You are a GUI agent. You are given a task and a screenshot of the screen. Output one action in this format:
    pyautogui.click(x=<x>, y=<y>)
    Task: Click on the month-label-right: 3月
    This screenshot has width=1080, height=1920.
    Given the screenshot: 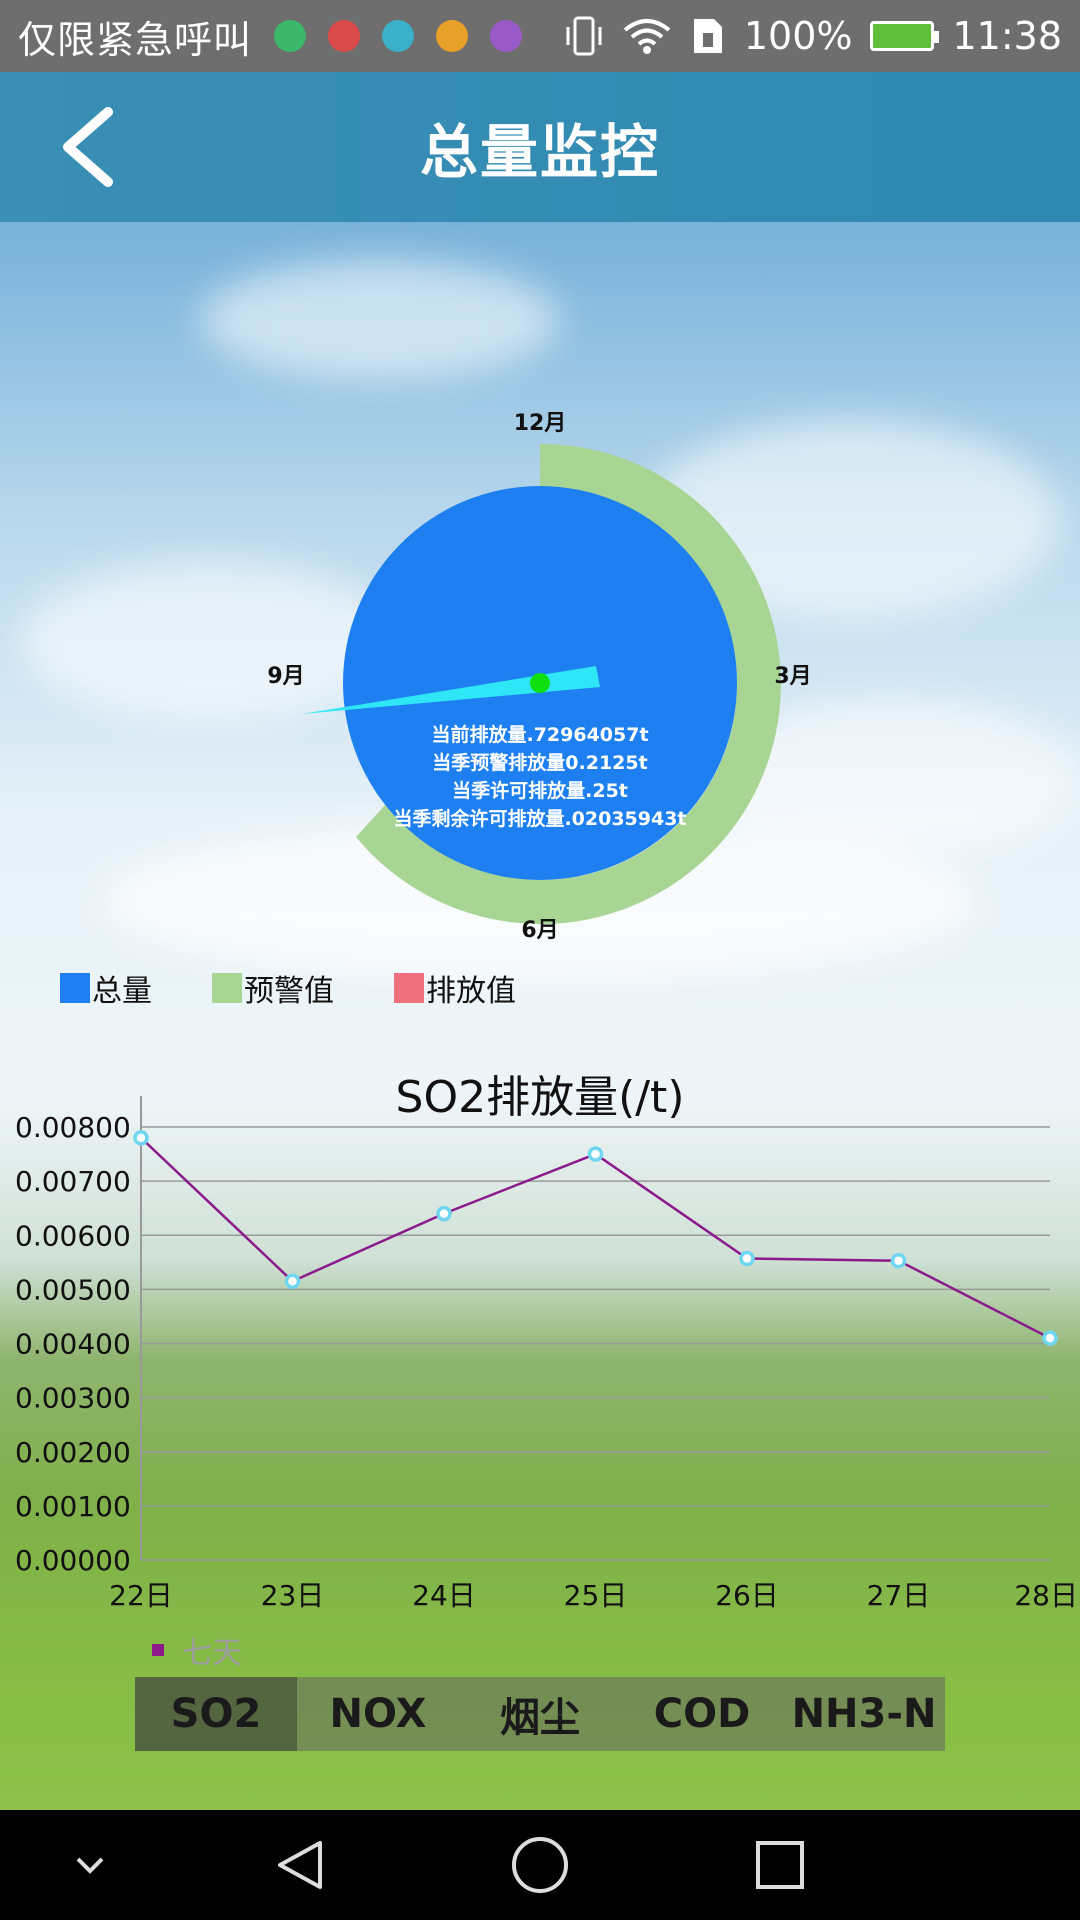 What is the action you would take?
    pyautogui.click(x=792, y=676)
    